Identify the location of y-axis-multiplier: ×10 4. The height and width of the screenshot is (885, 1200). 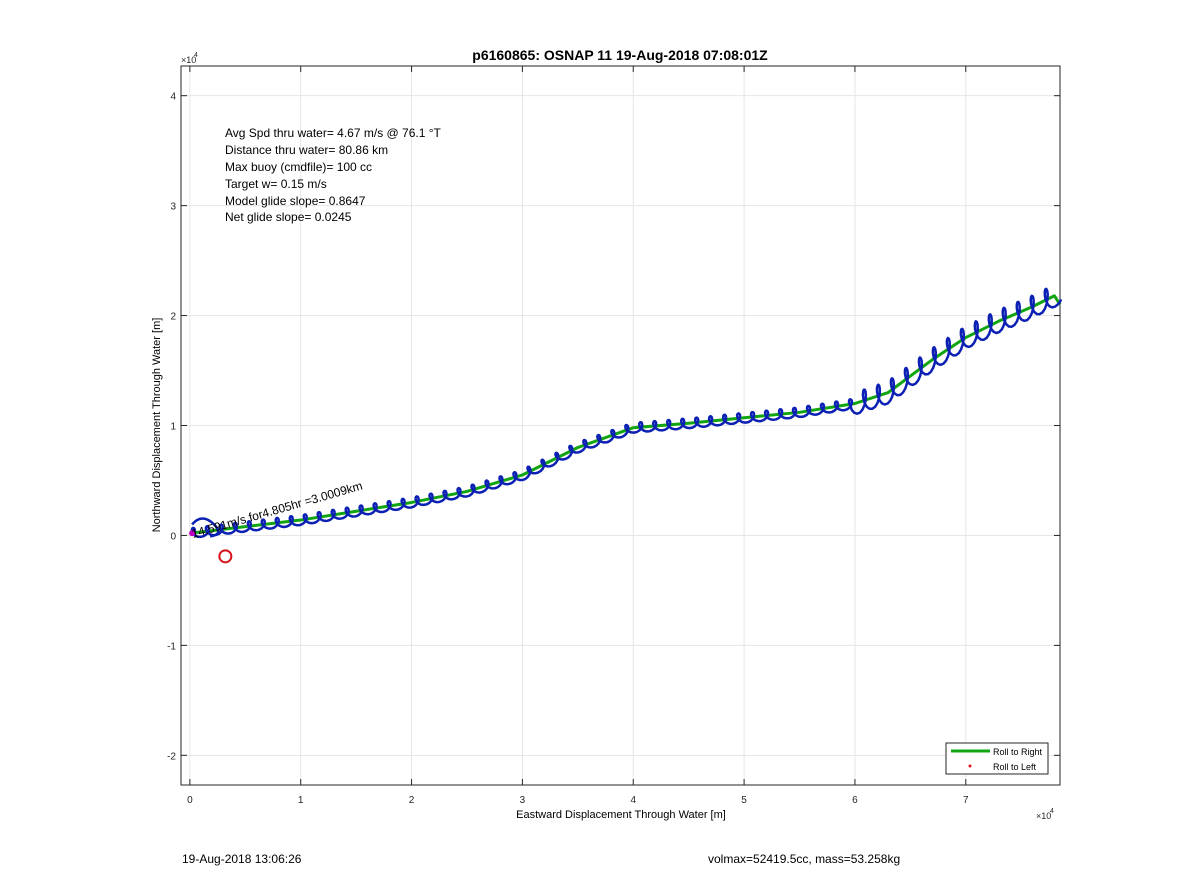
(189, 58).